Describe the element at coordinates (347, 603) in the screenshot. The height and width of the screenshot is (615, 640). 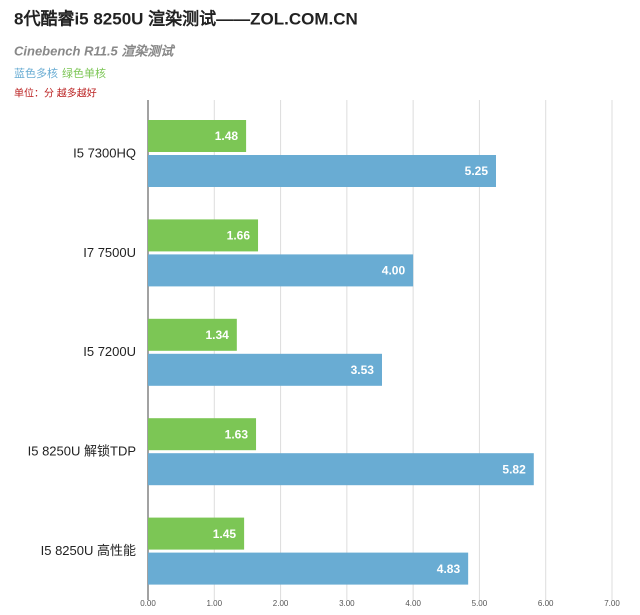
I see `x-tick-label: 3.00` at that location.